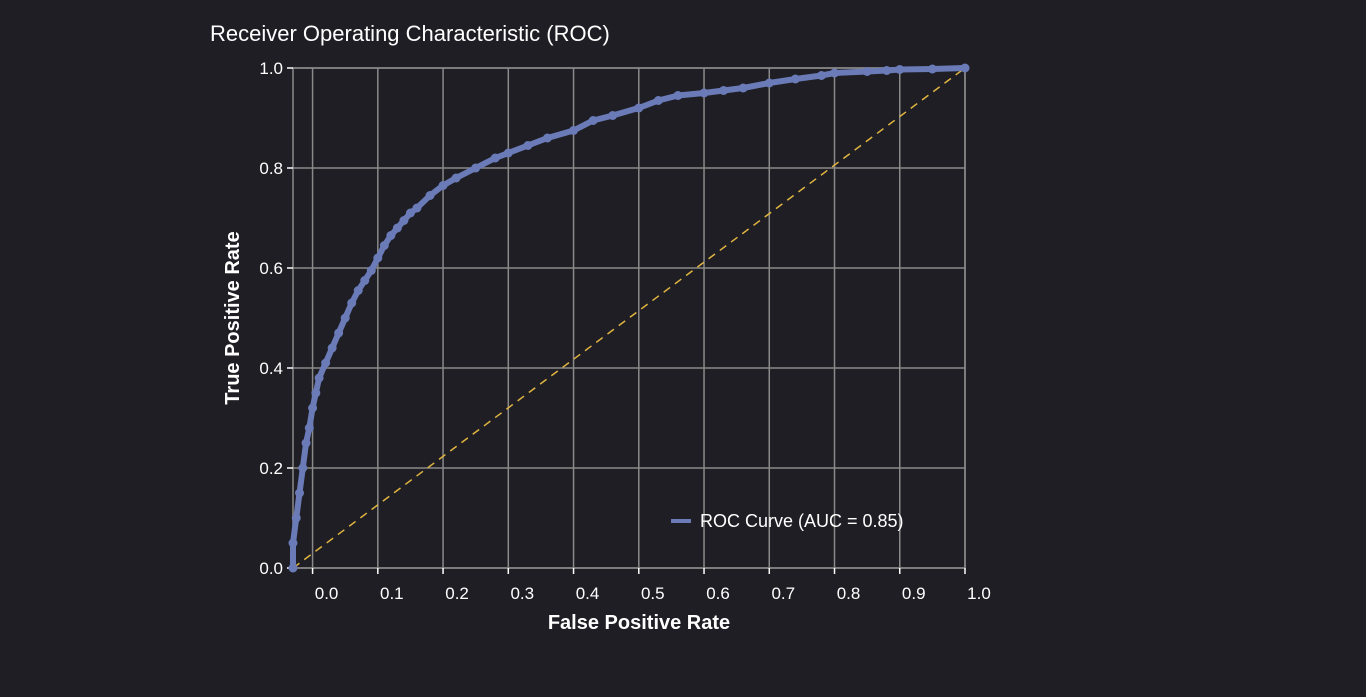  What do you see at coordinates (457, 593) in the screenshot?
I see `x-tick-label: 0.2` at bounding box center [457, 593].